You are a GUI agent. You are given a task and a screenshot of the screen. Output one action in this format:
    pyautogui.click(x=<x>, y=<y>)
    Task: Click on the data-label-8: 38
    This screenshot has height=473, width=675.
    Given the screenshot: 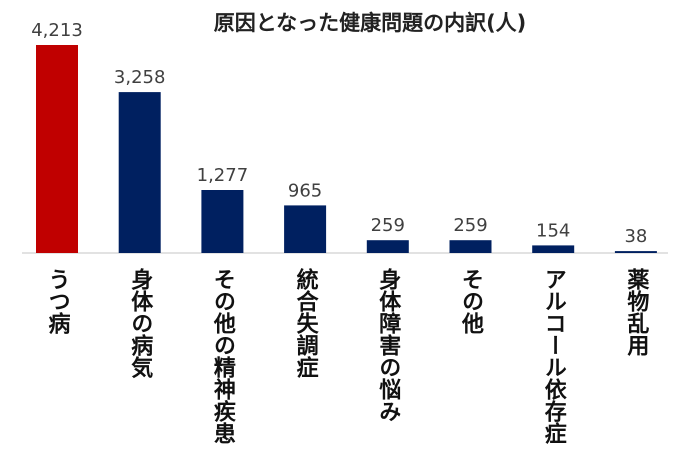 What is the action you would take?
    pyautogui.click(x=635, y=236)
    